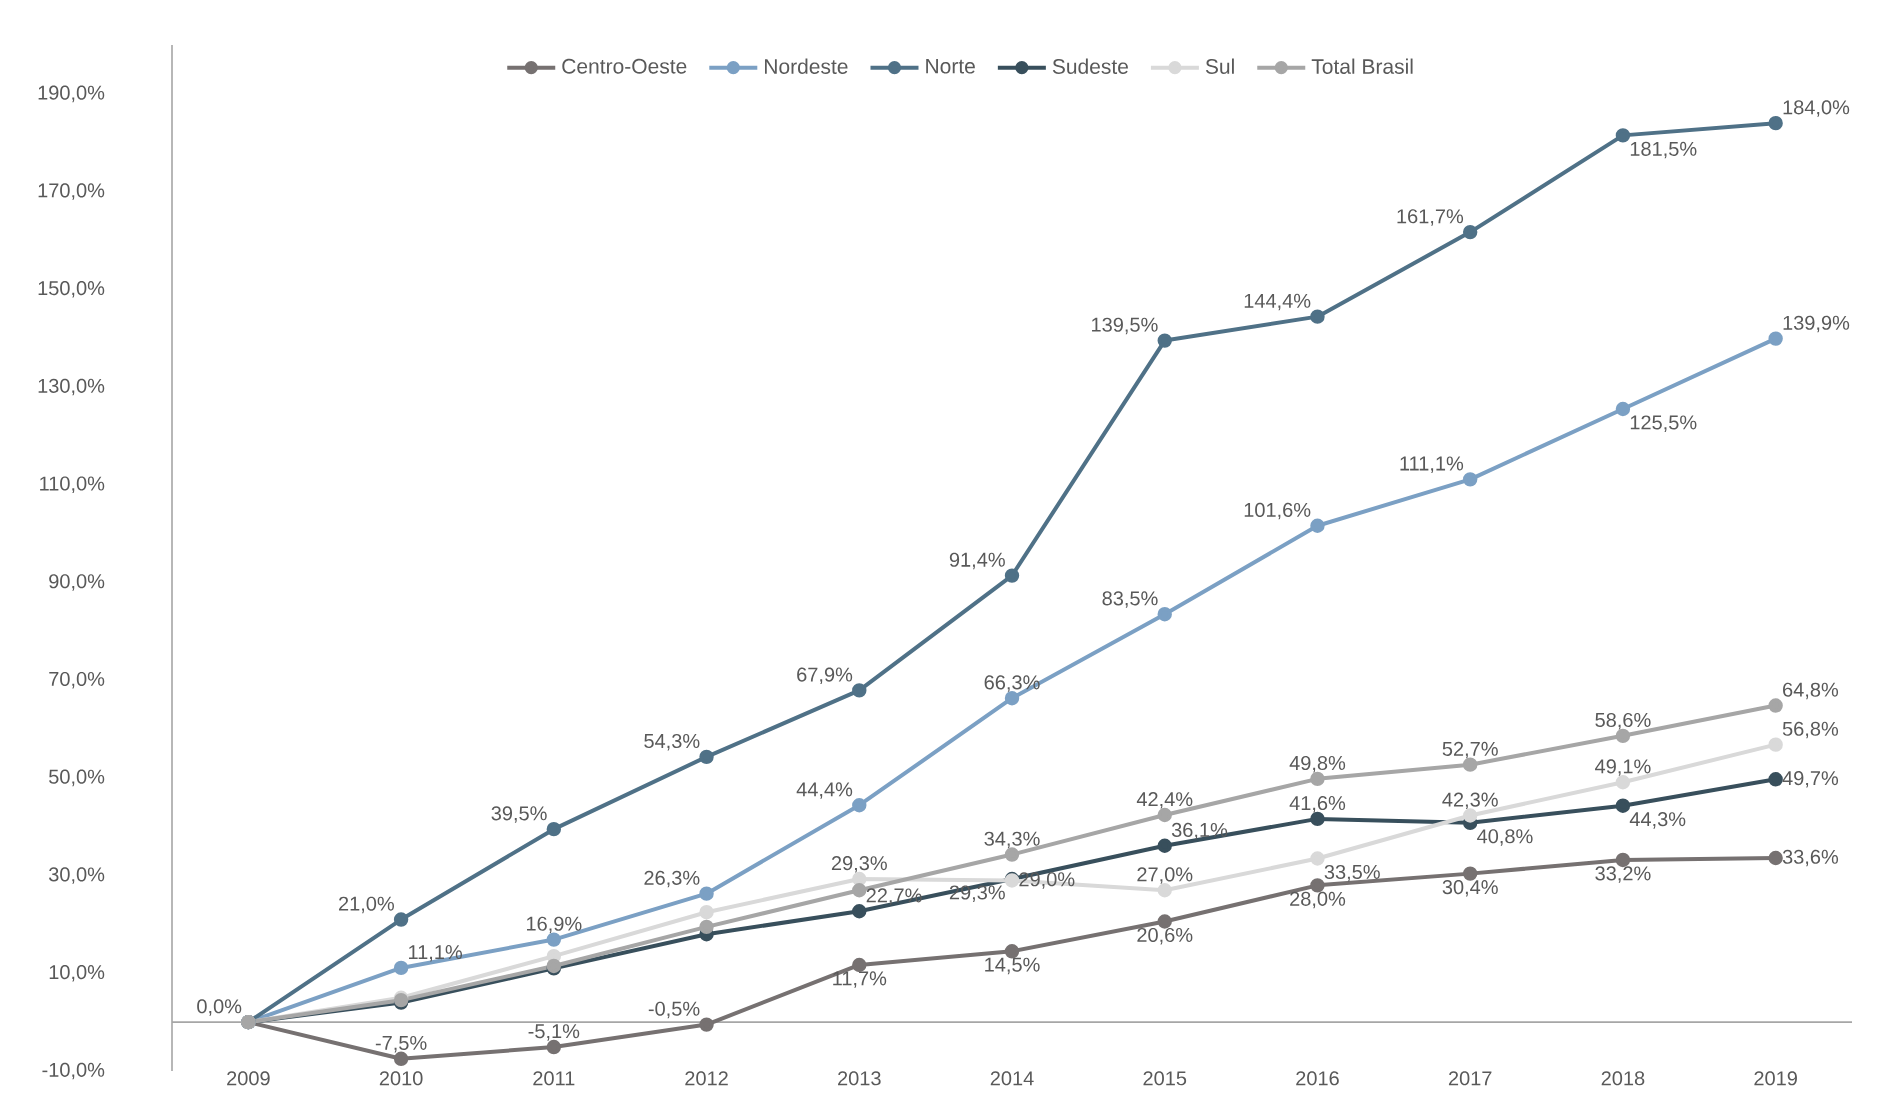 The image size is (1886, 1104). I want to click on data-label: -0,5%, so click(674, 1010).